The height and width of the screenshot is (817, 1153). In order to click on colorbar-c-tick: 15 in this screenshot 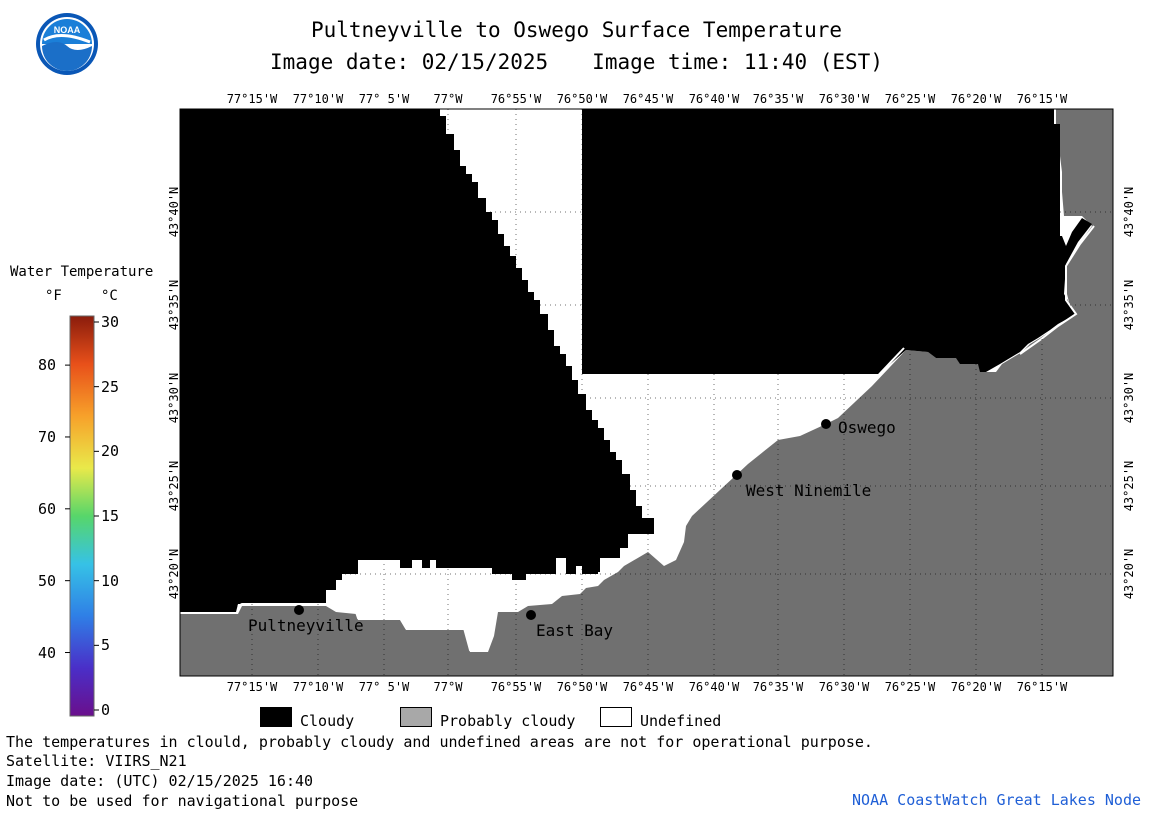, I will do `click(110, 516)`.